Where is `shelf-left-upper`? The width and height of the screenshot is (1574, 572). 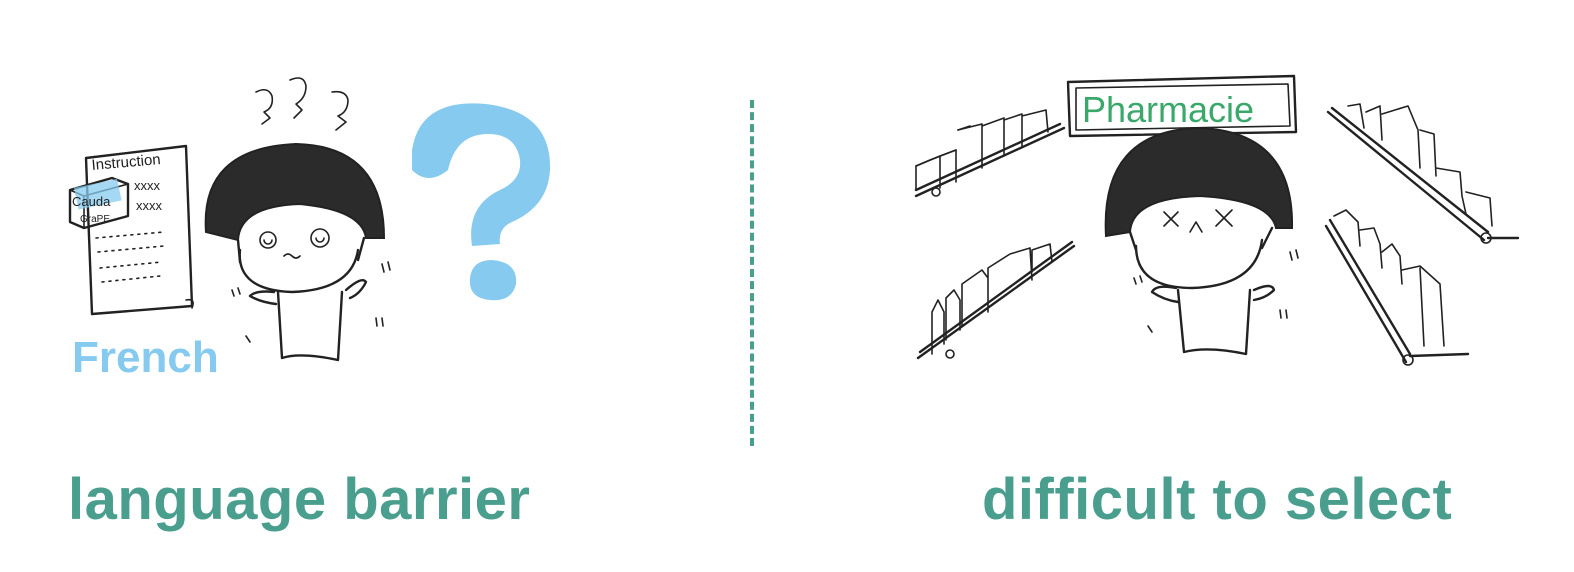 shelf-left-upper is located at coordinates (990, 153).